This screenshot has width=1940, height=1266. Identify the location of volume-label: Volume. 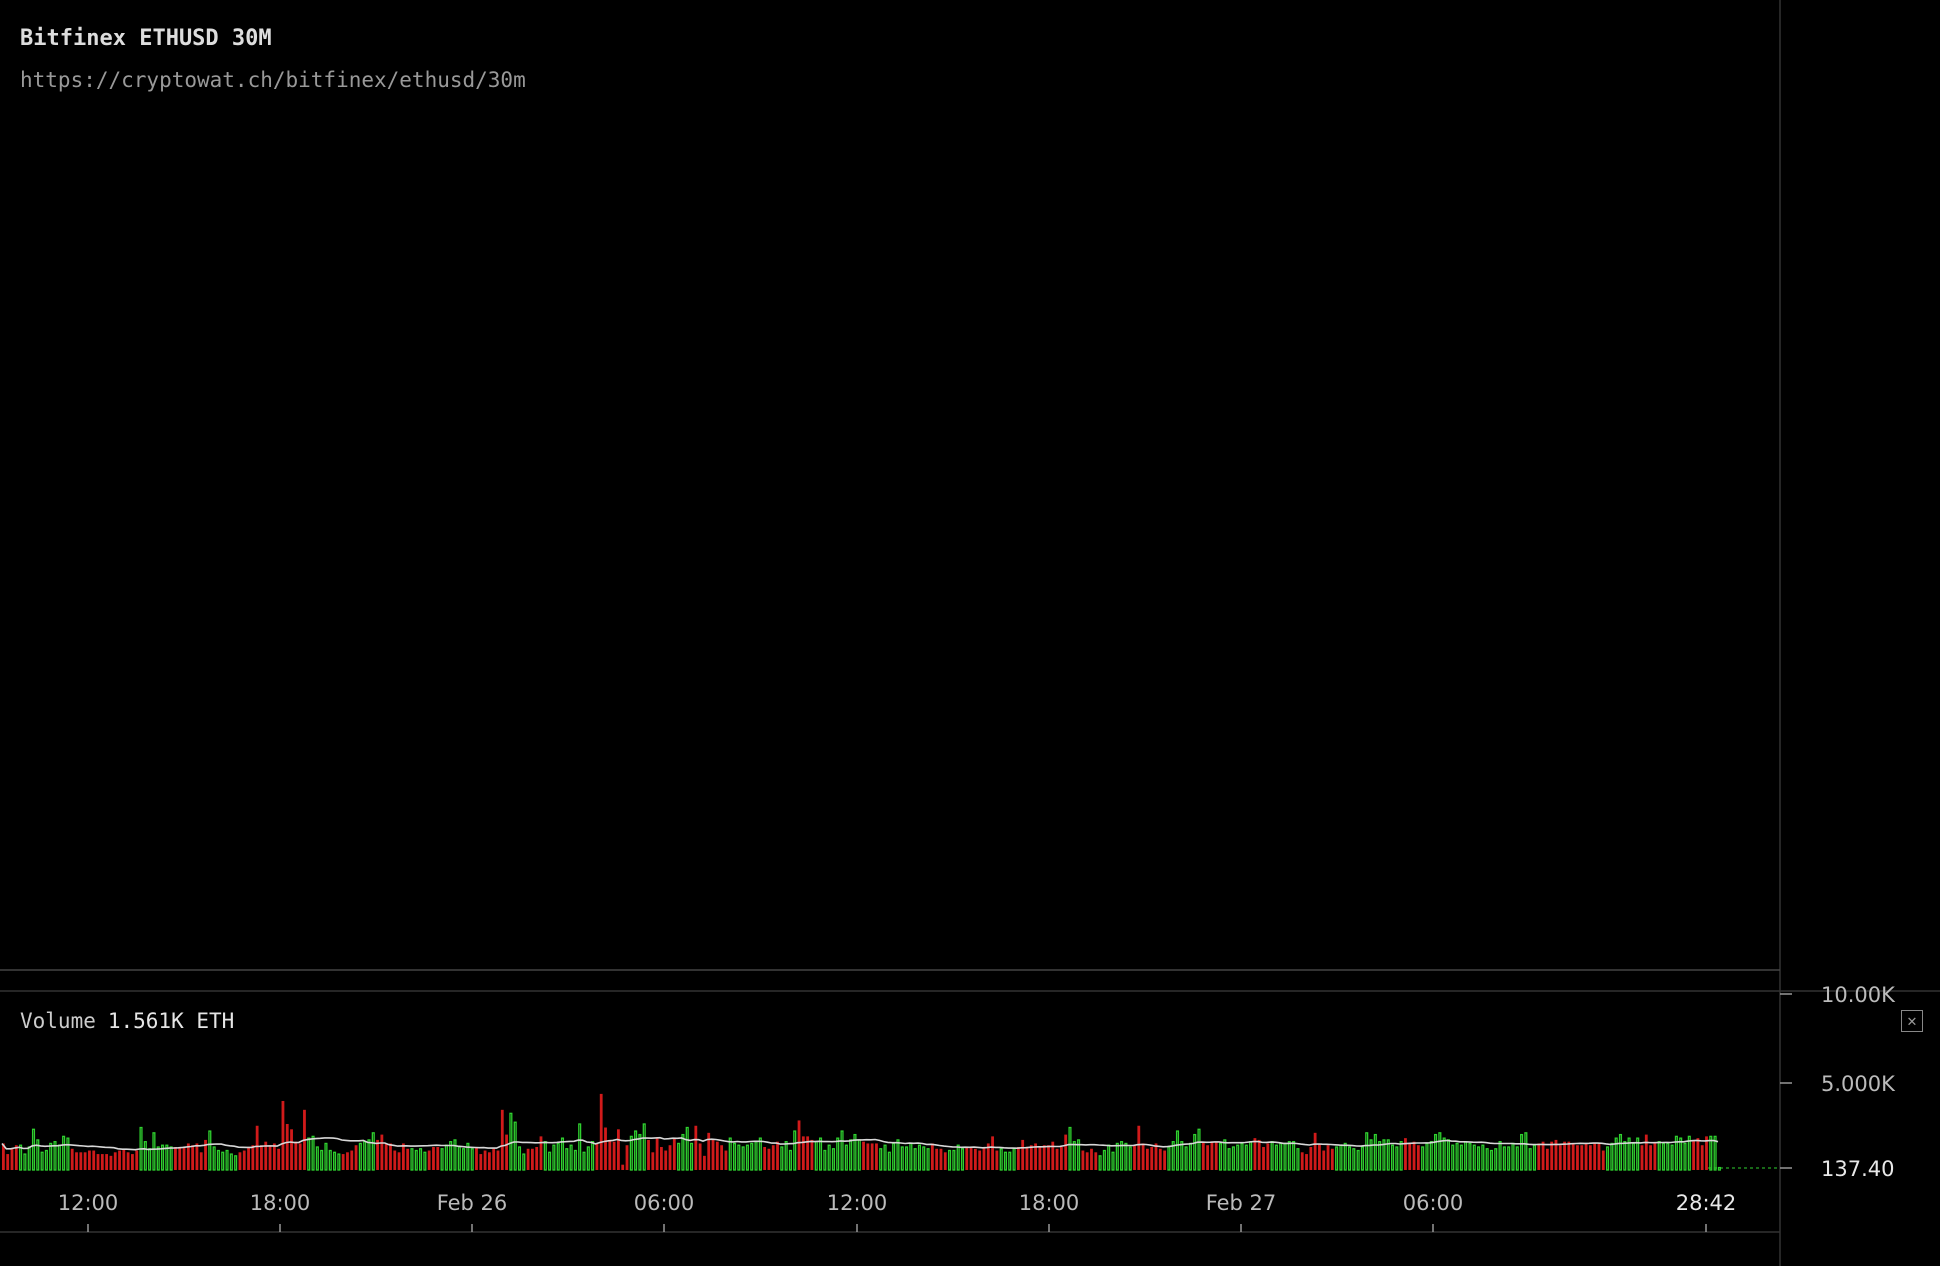
(58, 1021).